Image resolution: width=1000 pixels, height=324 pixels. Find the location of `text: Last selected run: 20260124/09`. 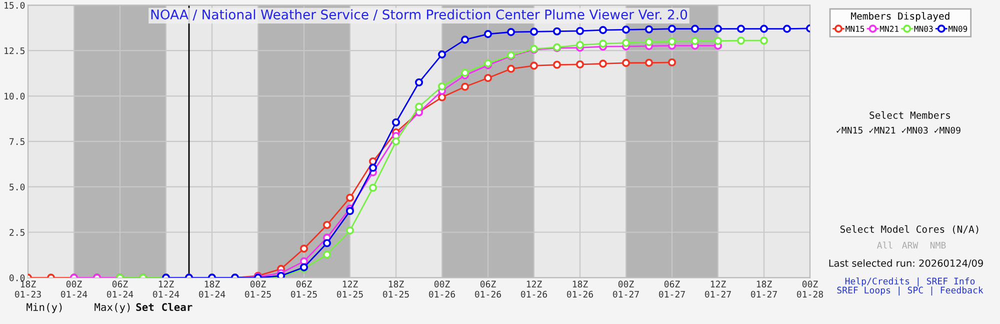

text: Last selected run: 20260124/09 is located at coordinates (906, 263).